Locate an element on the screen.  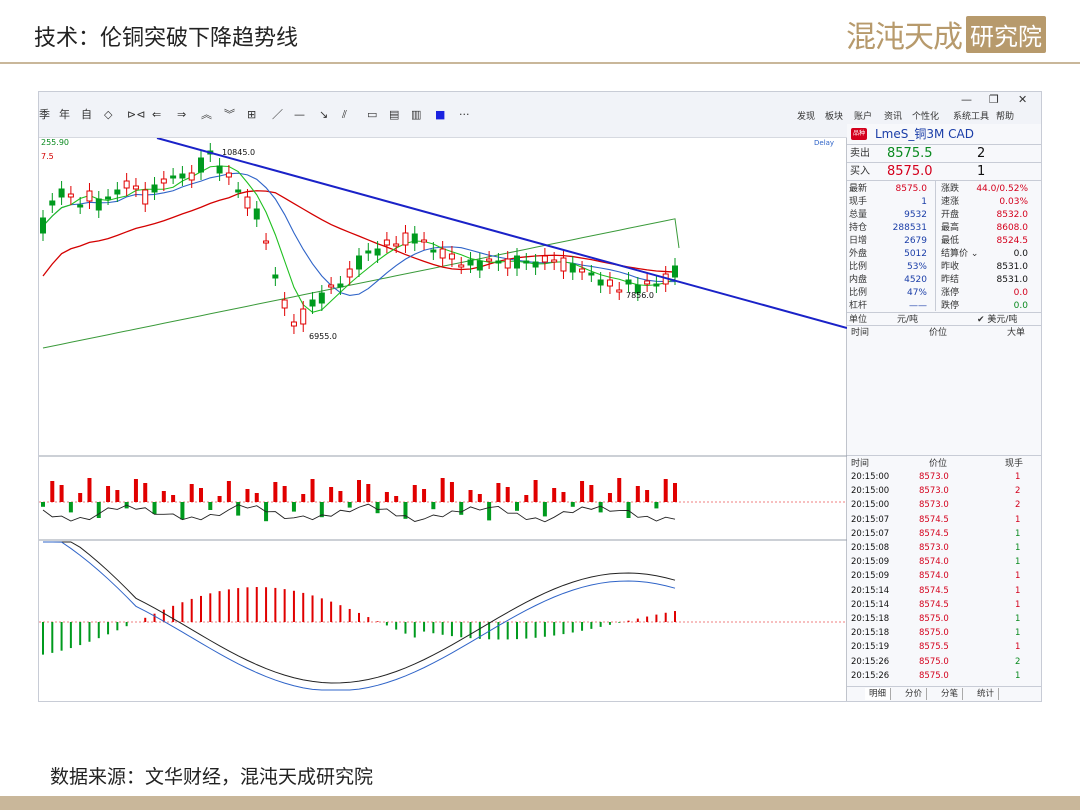
toolbar-tool-2: 自 is located at coordinates (86, 114).